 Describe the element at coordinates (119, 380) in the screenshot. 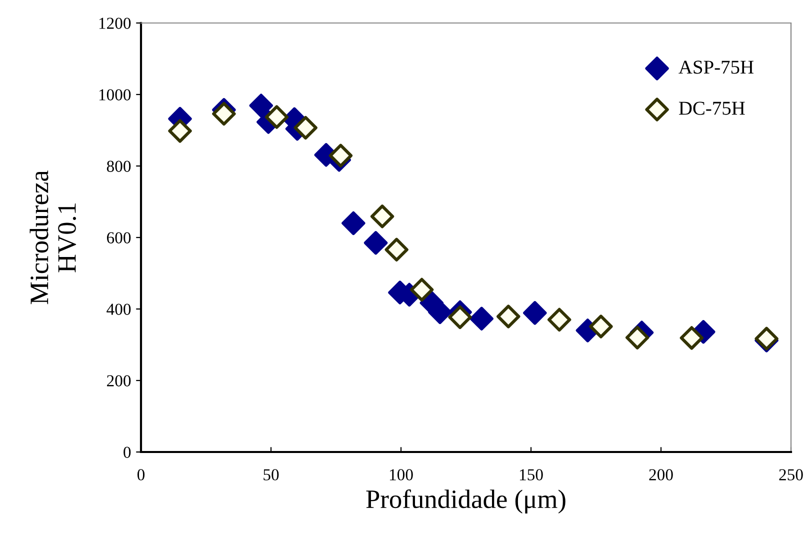

I see `y-tick-label: 200` at that location.